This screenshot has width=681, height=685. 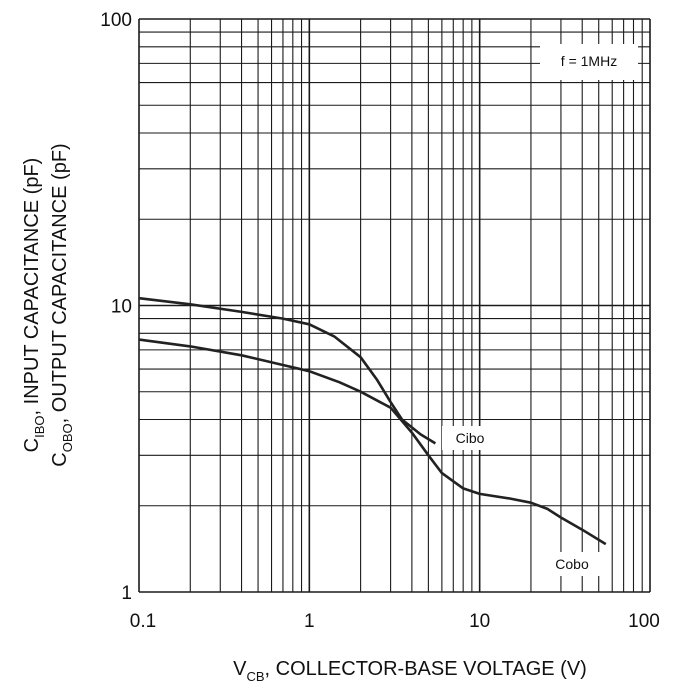 What do you see at coordinates (143, 621) in the screenshot?
I see `x-tick-label: 0.1` at bounding box center [143, 621].